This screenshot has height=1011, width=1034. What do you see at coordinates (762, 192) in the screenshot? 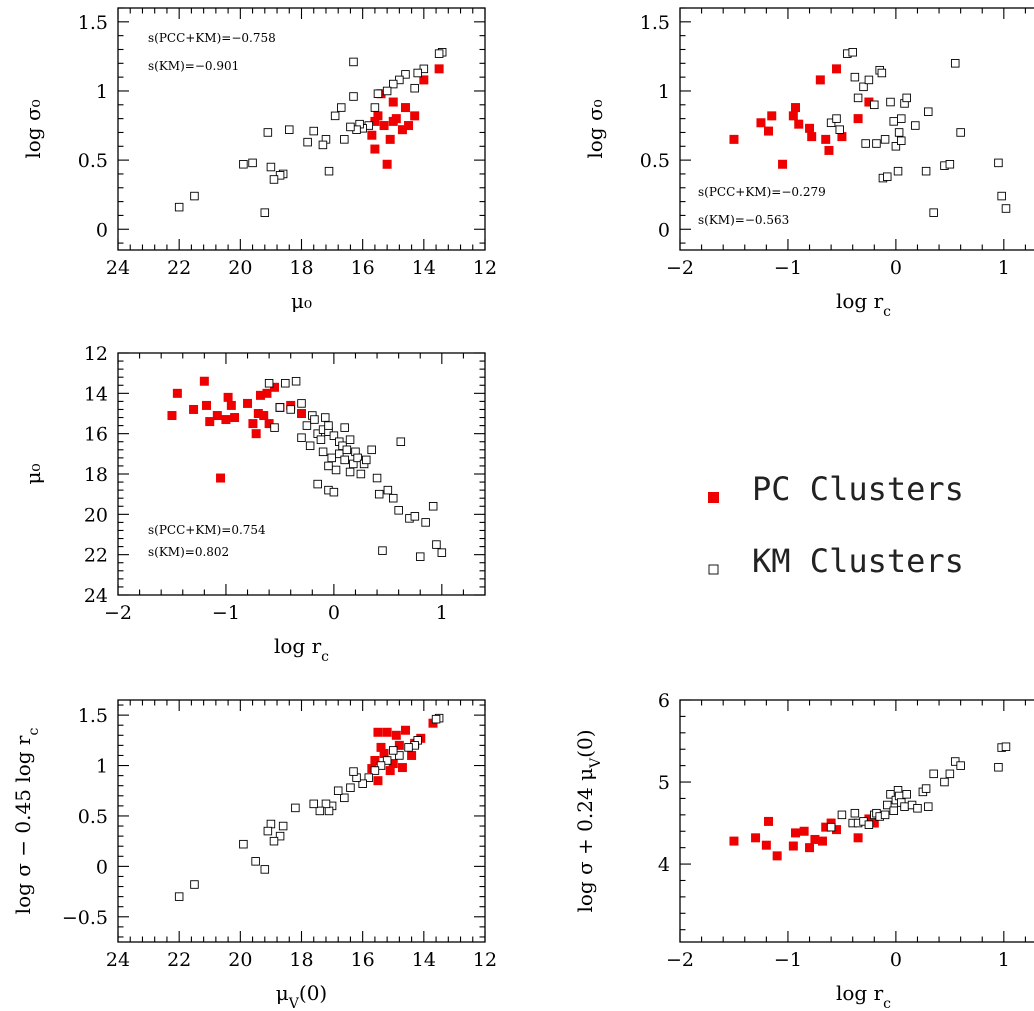
I see `annotation: s(PCC+KM)=−0.279` at bounding box center [762, 192].